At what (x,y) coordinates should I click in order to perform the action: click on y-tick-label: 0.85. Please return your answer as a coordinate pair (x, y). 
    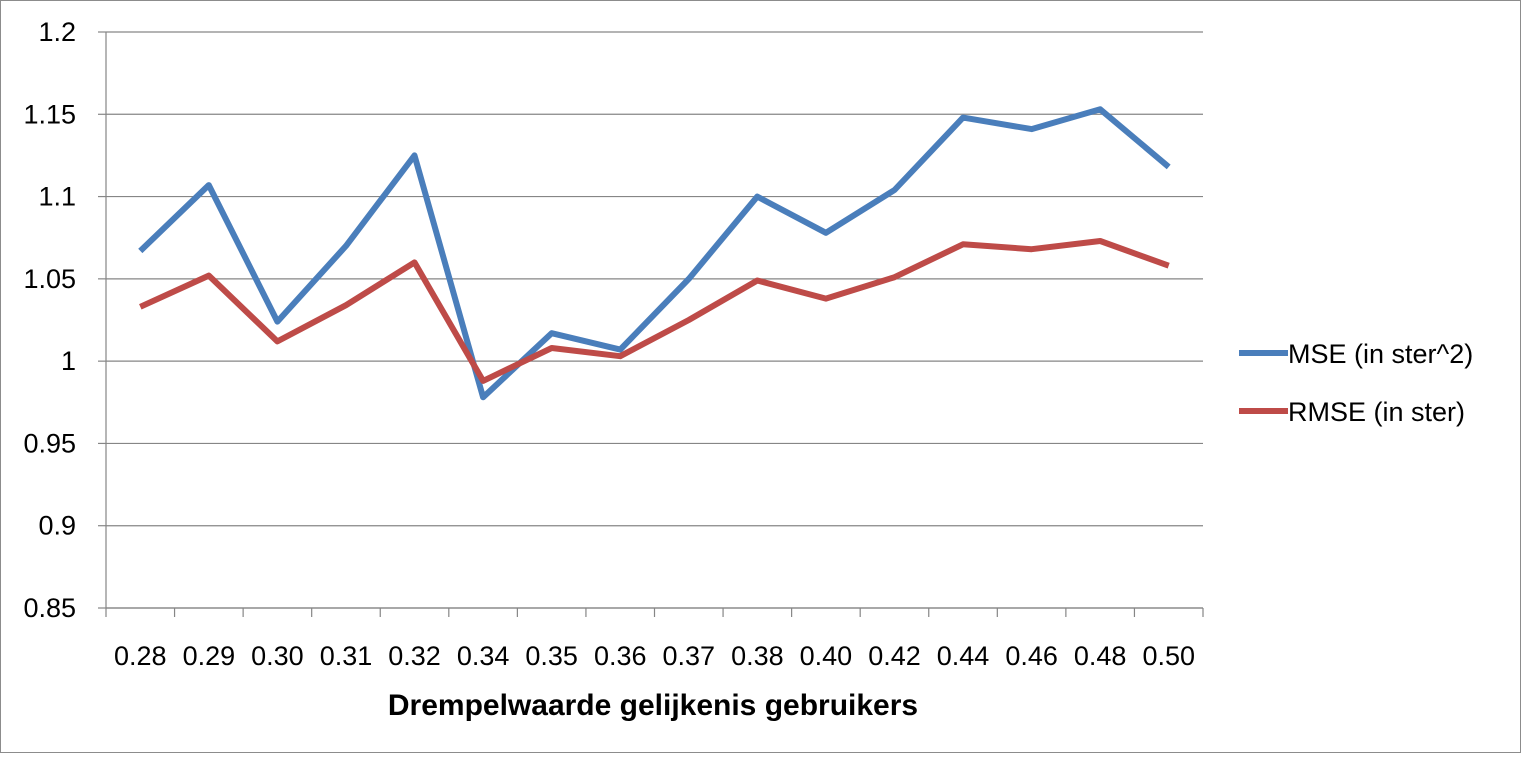
    Looking at the image, I should click on (49, 608).